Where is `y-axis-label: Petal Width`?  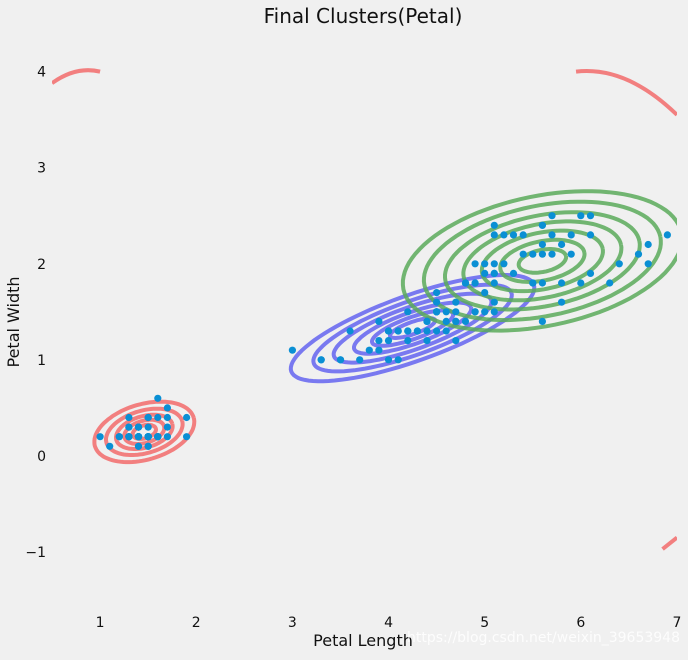 y-axis-label: Petal Width is located at coordinates (13, 321).